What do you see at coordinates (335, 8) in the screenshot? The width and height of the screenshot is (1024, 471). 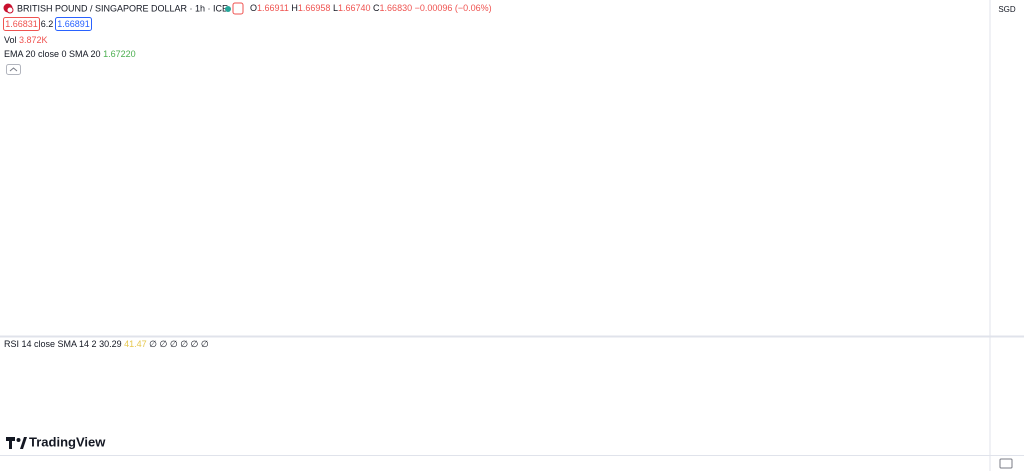 I see `ohlc-key: L` at bounding box center [335, 8].